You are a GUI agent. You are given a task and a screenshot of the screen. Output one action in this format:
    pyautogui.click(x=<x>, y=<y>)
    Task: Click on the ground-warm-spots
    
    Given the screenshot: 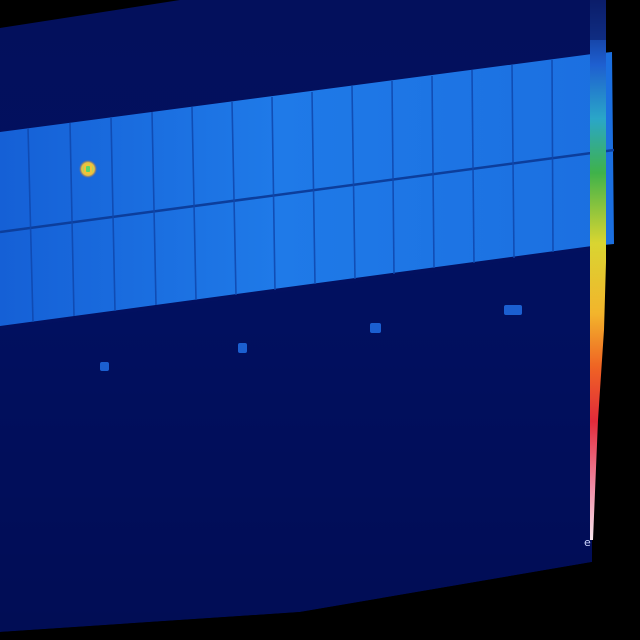 What is the action you would take?
    pyautogui.click(x=311, y=338)
    